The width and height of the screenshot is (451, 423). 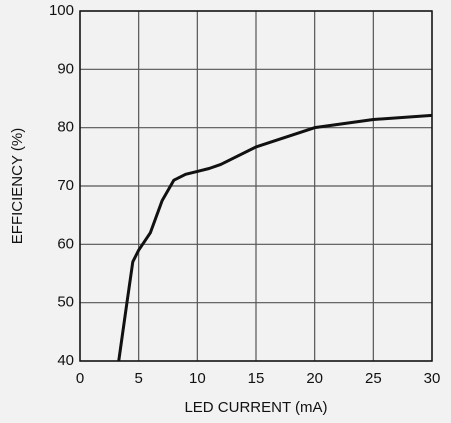 What do you see at coordinates (65, 302) in the screenshot?
I see `y-tick-label: 50` at bounding box center [65, 302].